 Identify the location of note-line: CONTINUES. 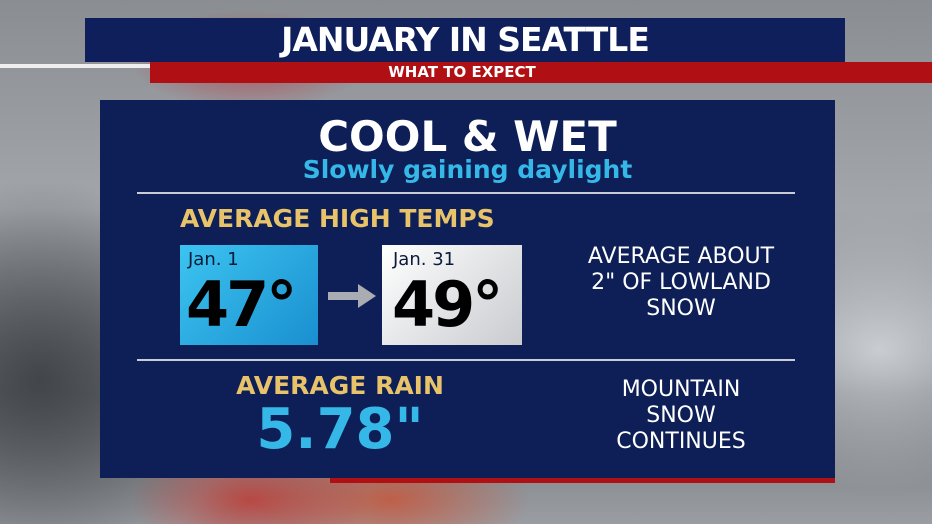
(681, 441).